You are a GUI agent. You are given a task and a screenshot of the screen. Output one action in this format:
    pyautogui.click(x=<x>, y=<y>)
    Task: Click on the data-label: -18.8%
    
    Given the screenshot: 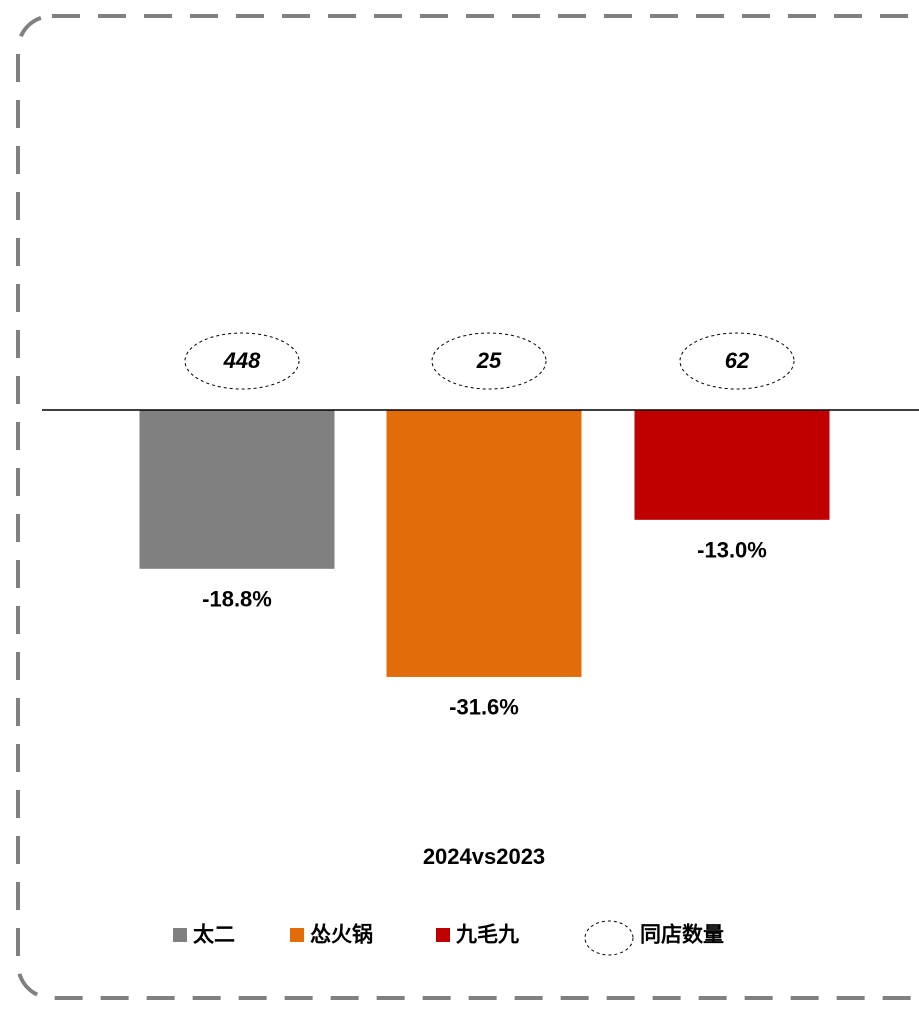 What is the action you would take?
    pyautogui.click(x=237, y=599)
    